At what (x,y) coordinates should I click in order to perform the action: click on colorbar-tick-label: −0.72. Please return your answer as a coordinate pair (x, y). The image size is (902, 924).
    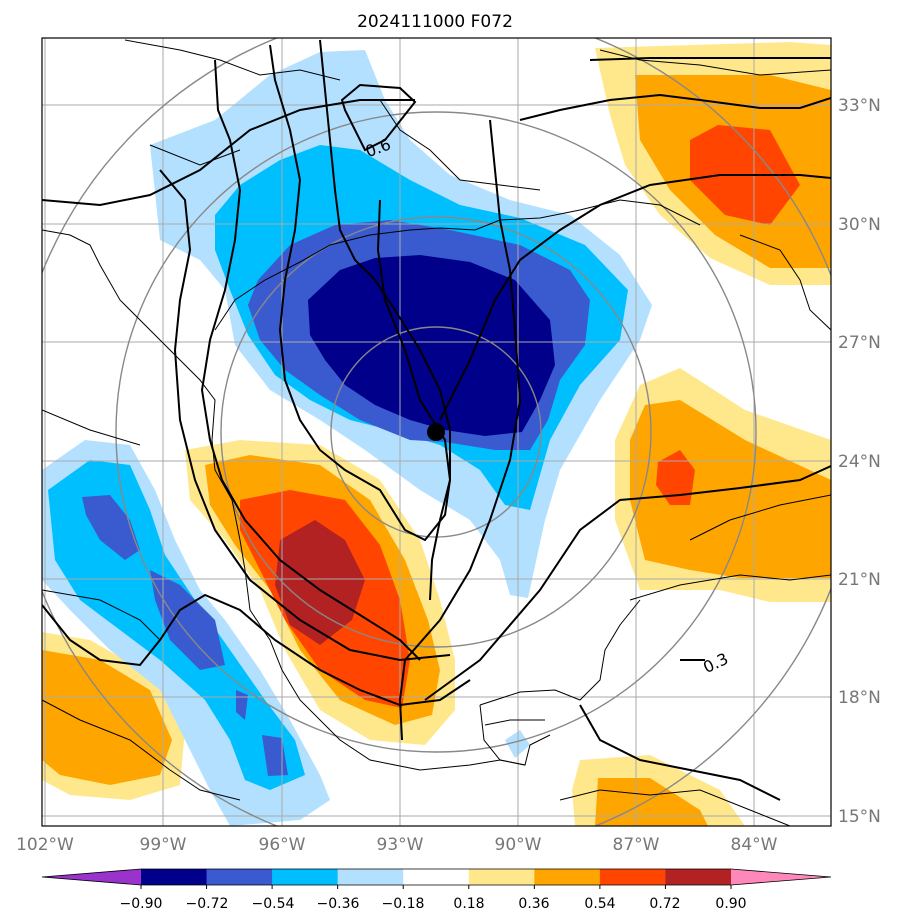
    Looking at the image, I should click on (207, 904).